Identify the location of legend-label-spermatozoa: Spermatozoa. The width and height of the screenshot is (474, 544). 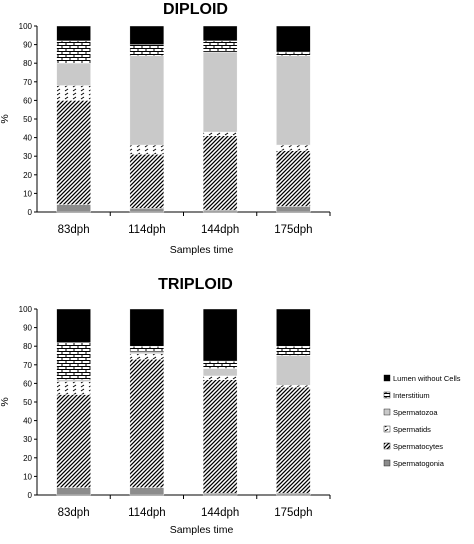
(415, 412).